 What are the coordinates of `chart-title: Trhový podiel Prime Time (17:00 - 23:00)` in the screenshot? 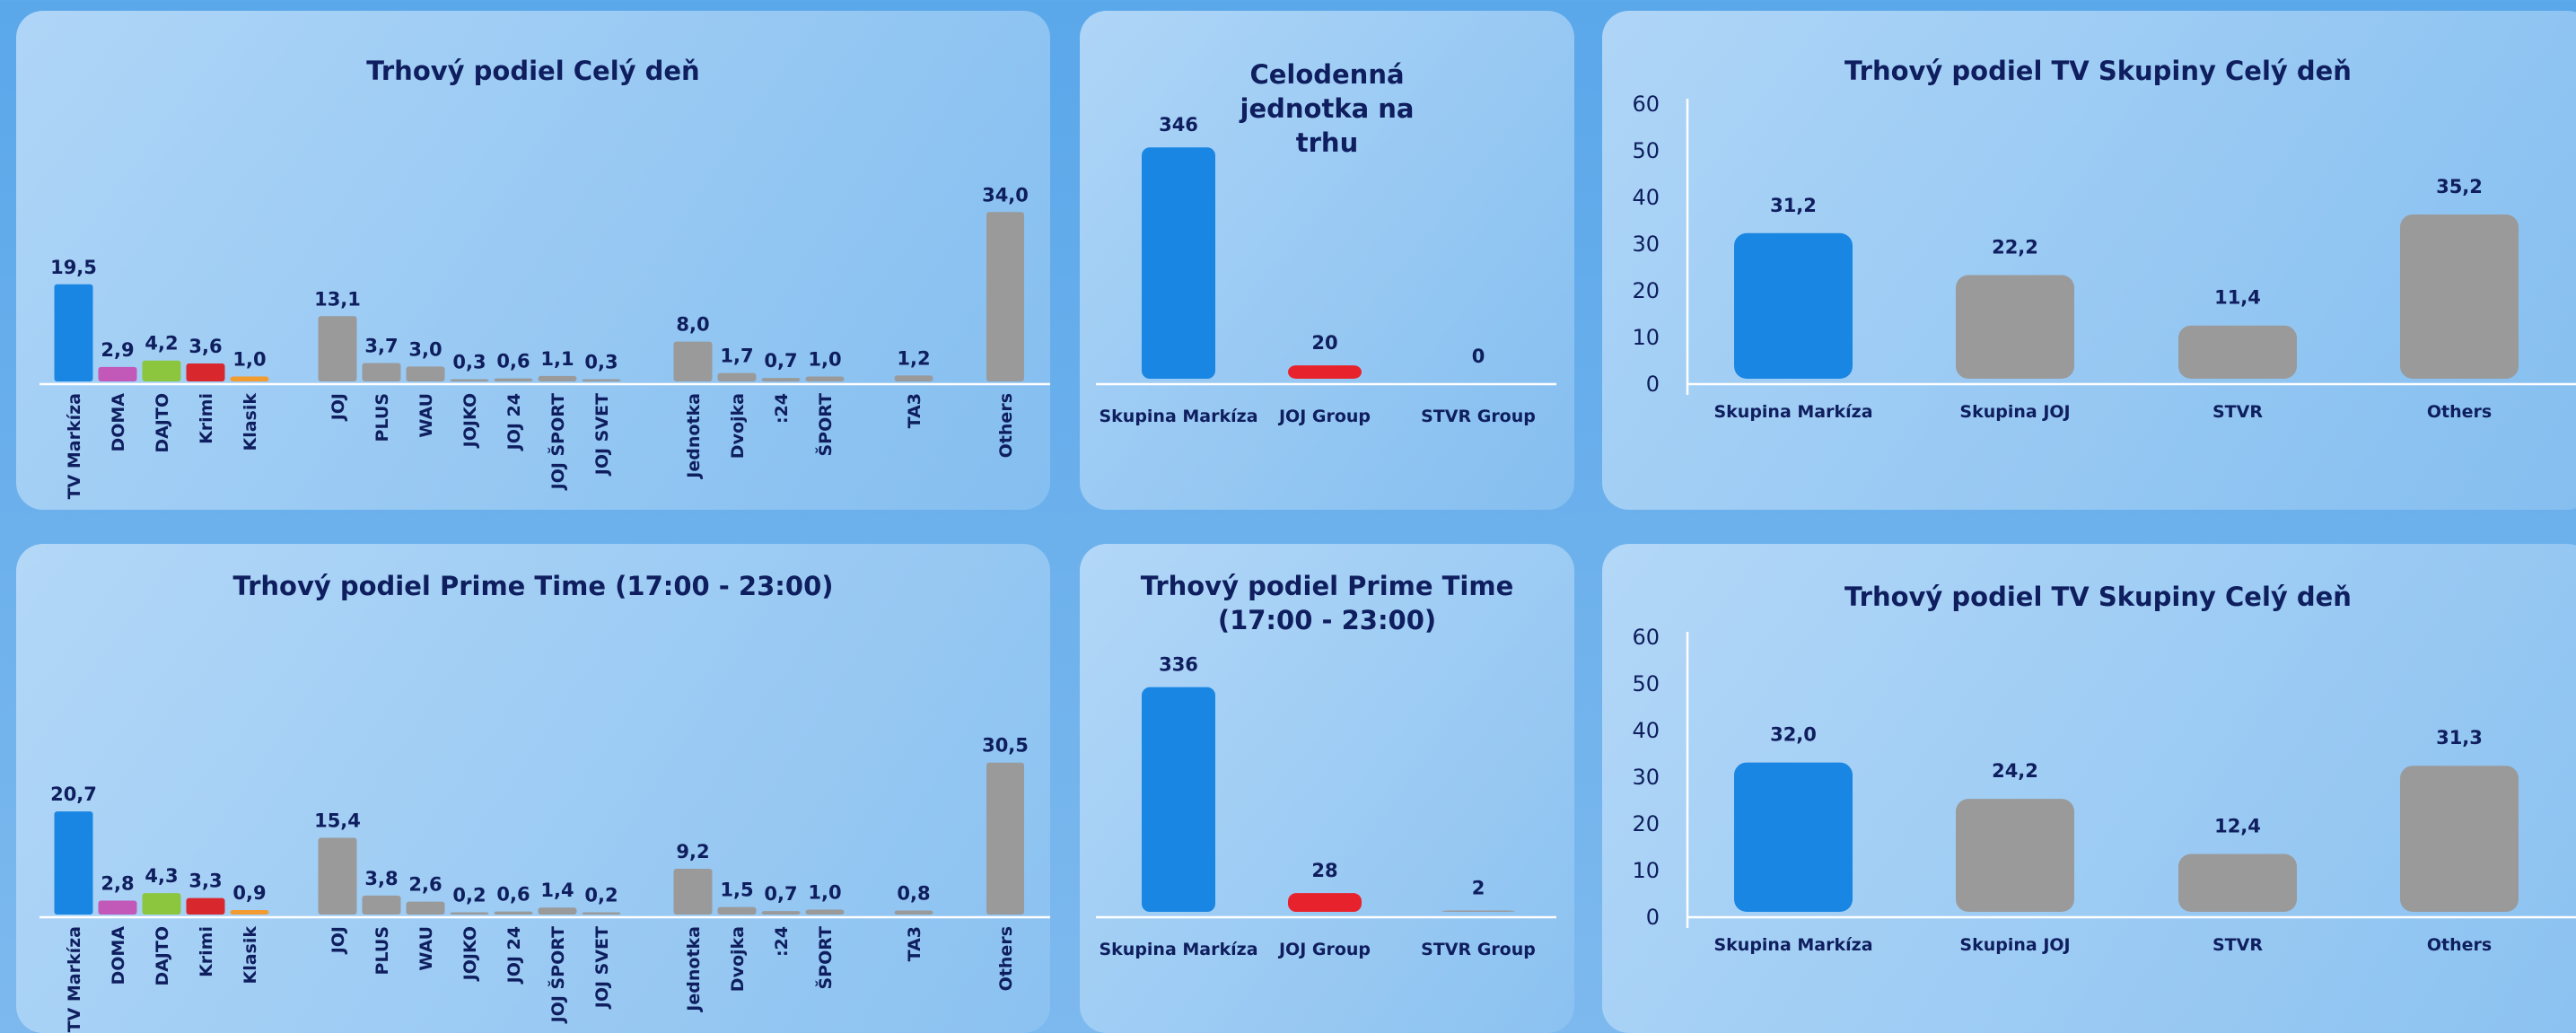 It's located at (1327, 603).